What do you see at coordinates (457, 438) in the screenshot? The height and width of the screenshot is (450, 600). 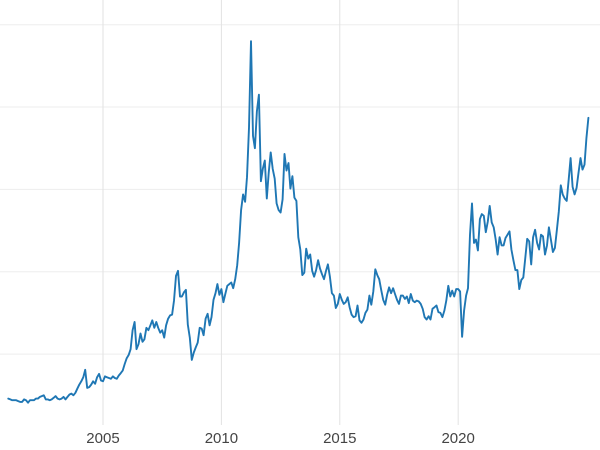 I see `x-tick-label: 2020` at bounding box center [457, 438].